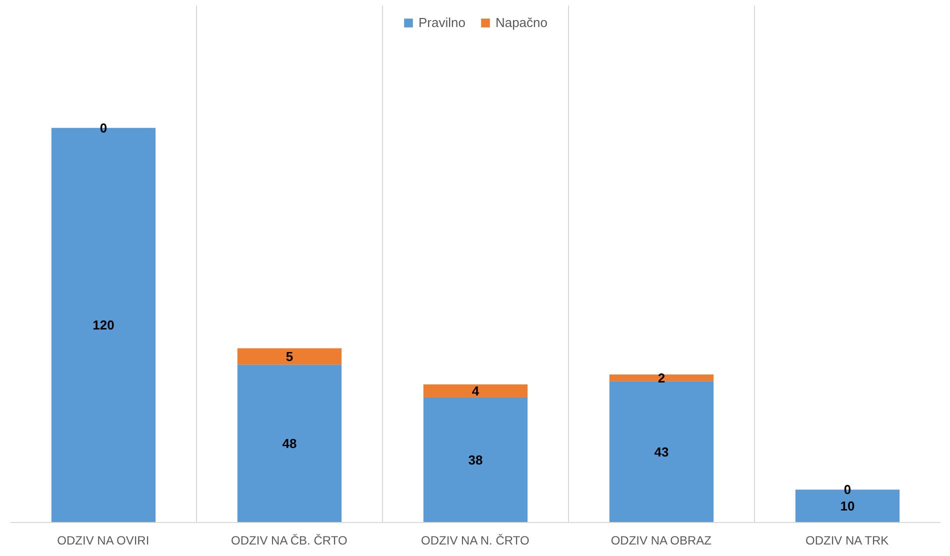 The image size is (950, 556). I want to click on data-label: 4, so click(476, 390).